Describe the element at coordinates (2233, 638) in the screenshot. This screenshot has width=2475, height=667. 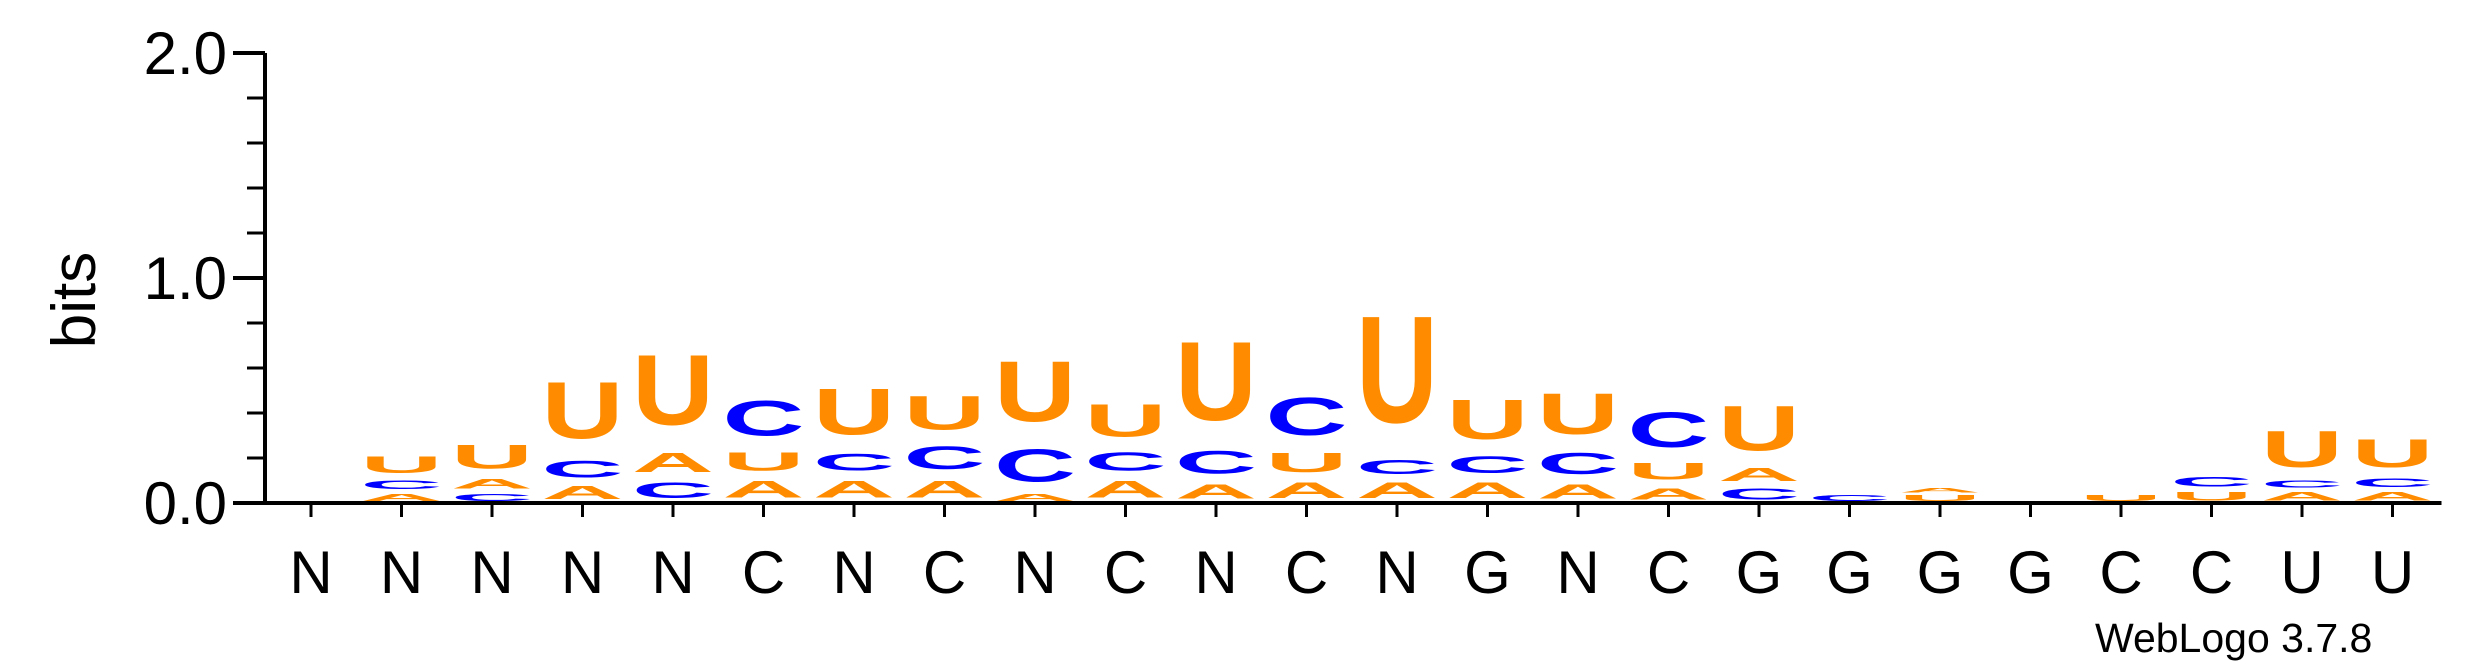
I see `weblogo-credit: WebLogo 3.7.8` at that location.